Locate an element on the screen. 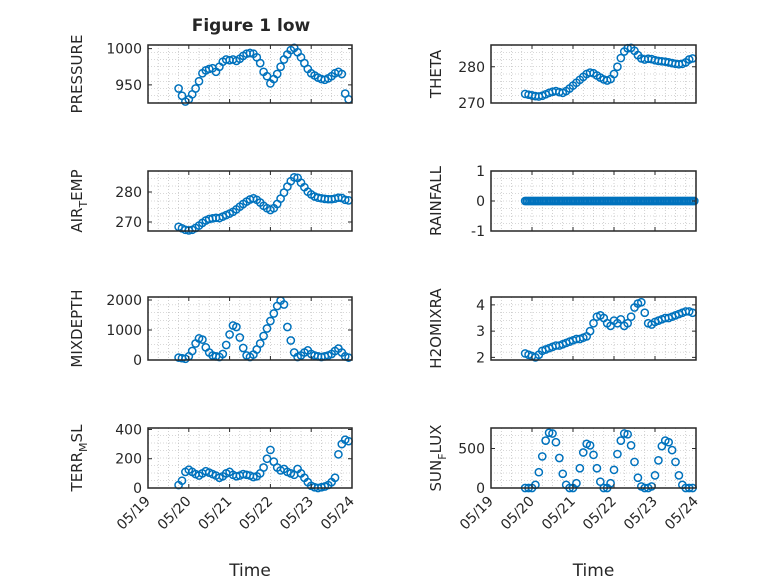  y-tick-label: 1 is located at coordinates (480, 172).